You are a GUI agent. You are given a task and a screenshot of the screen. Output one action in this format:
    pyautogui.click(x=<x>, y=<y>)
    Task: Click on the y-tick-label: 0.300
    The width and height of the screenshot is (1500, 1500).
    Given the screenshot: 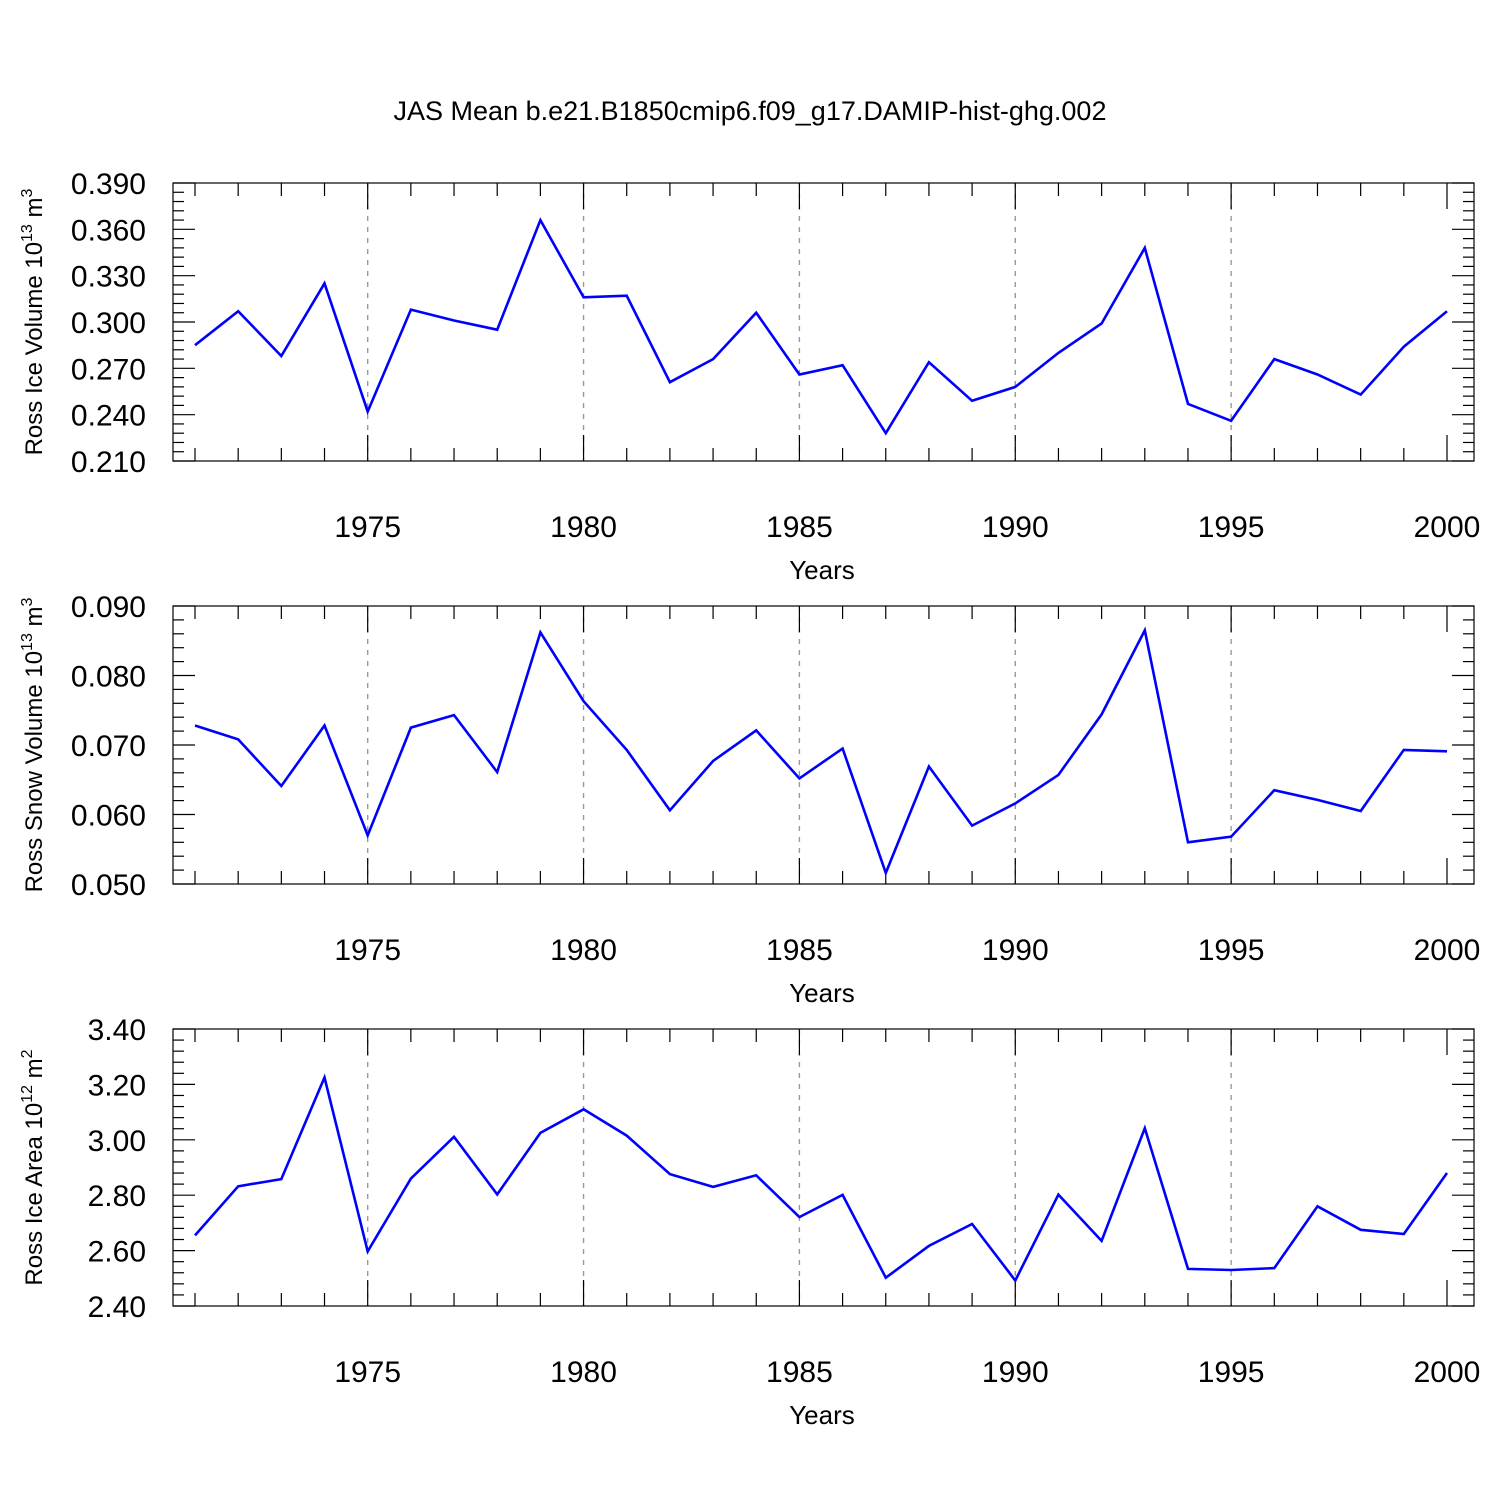 What is the action you would take?
    pyautogui.click(x=108, y=323)
    